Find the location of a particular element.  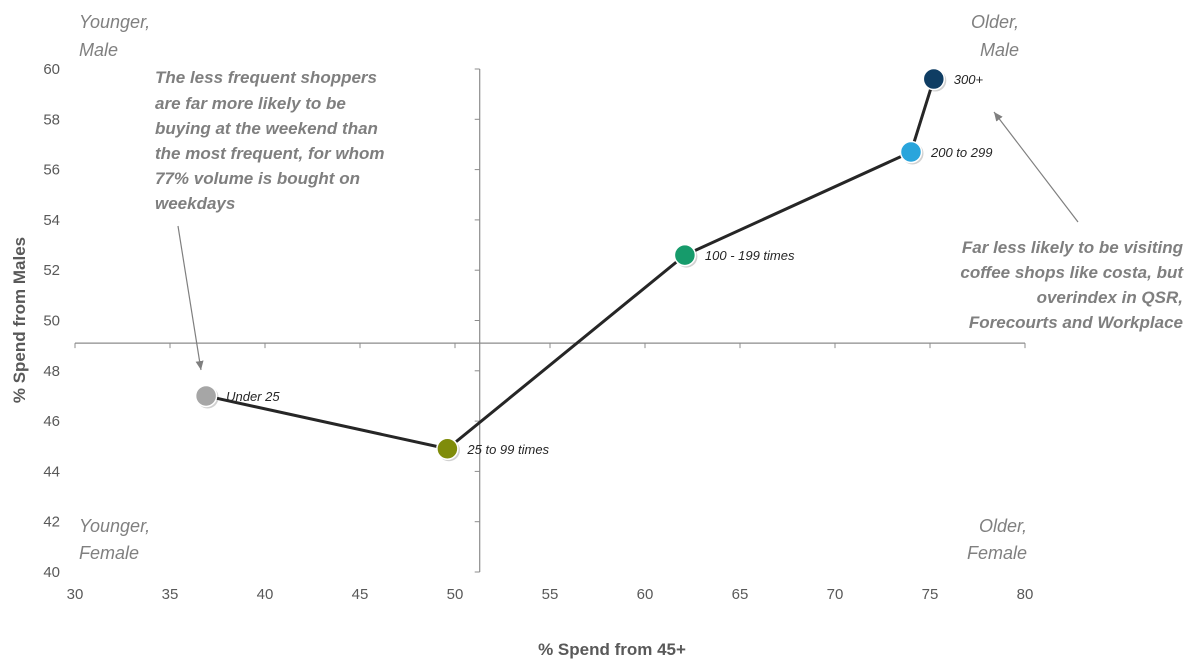

y-tick-label: 48 is located at coordinates (51, 371).